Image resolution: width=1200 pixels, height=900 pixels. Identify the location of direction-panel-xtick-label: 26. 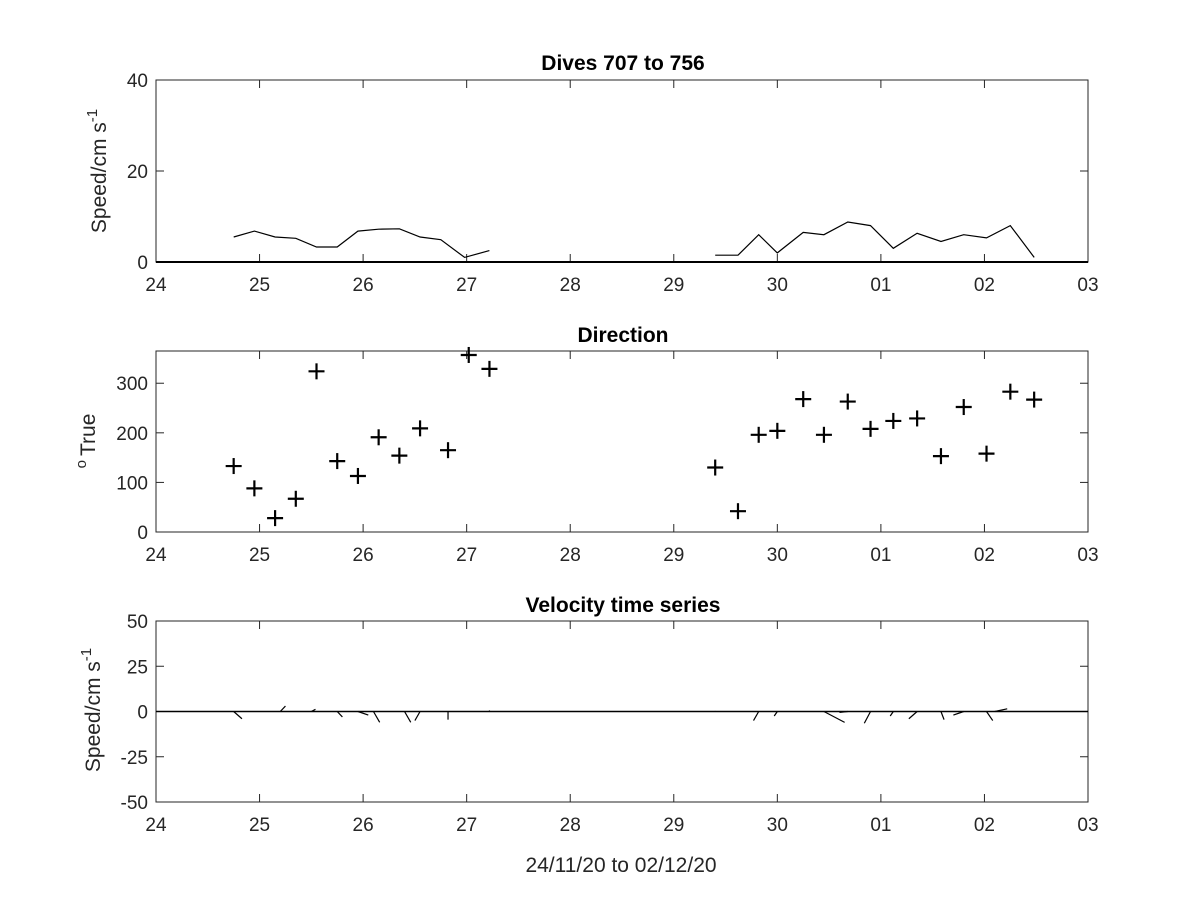
(363, 555).